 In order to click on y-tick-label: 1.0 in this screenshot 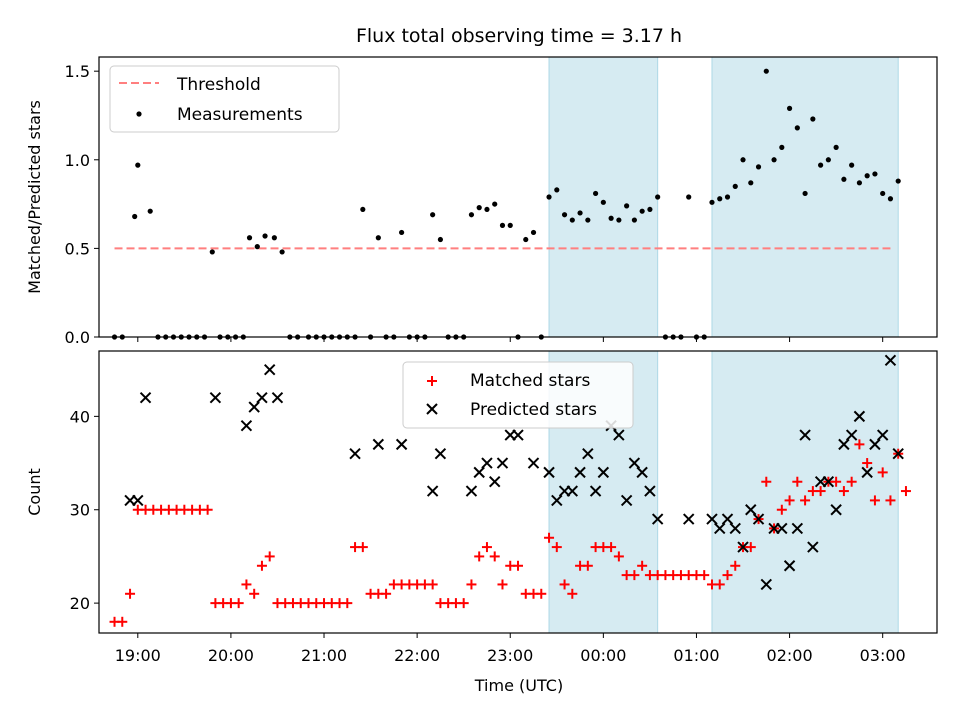, I will do `click(77, 160)`.